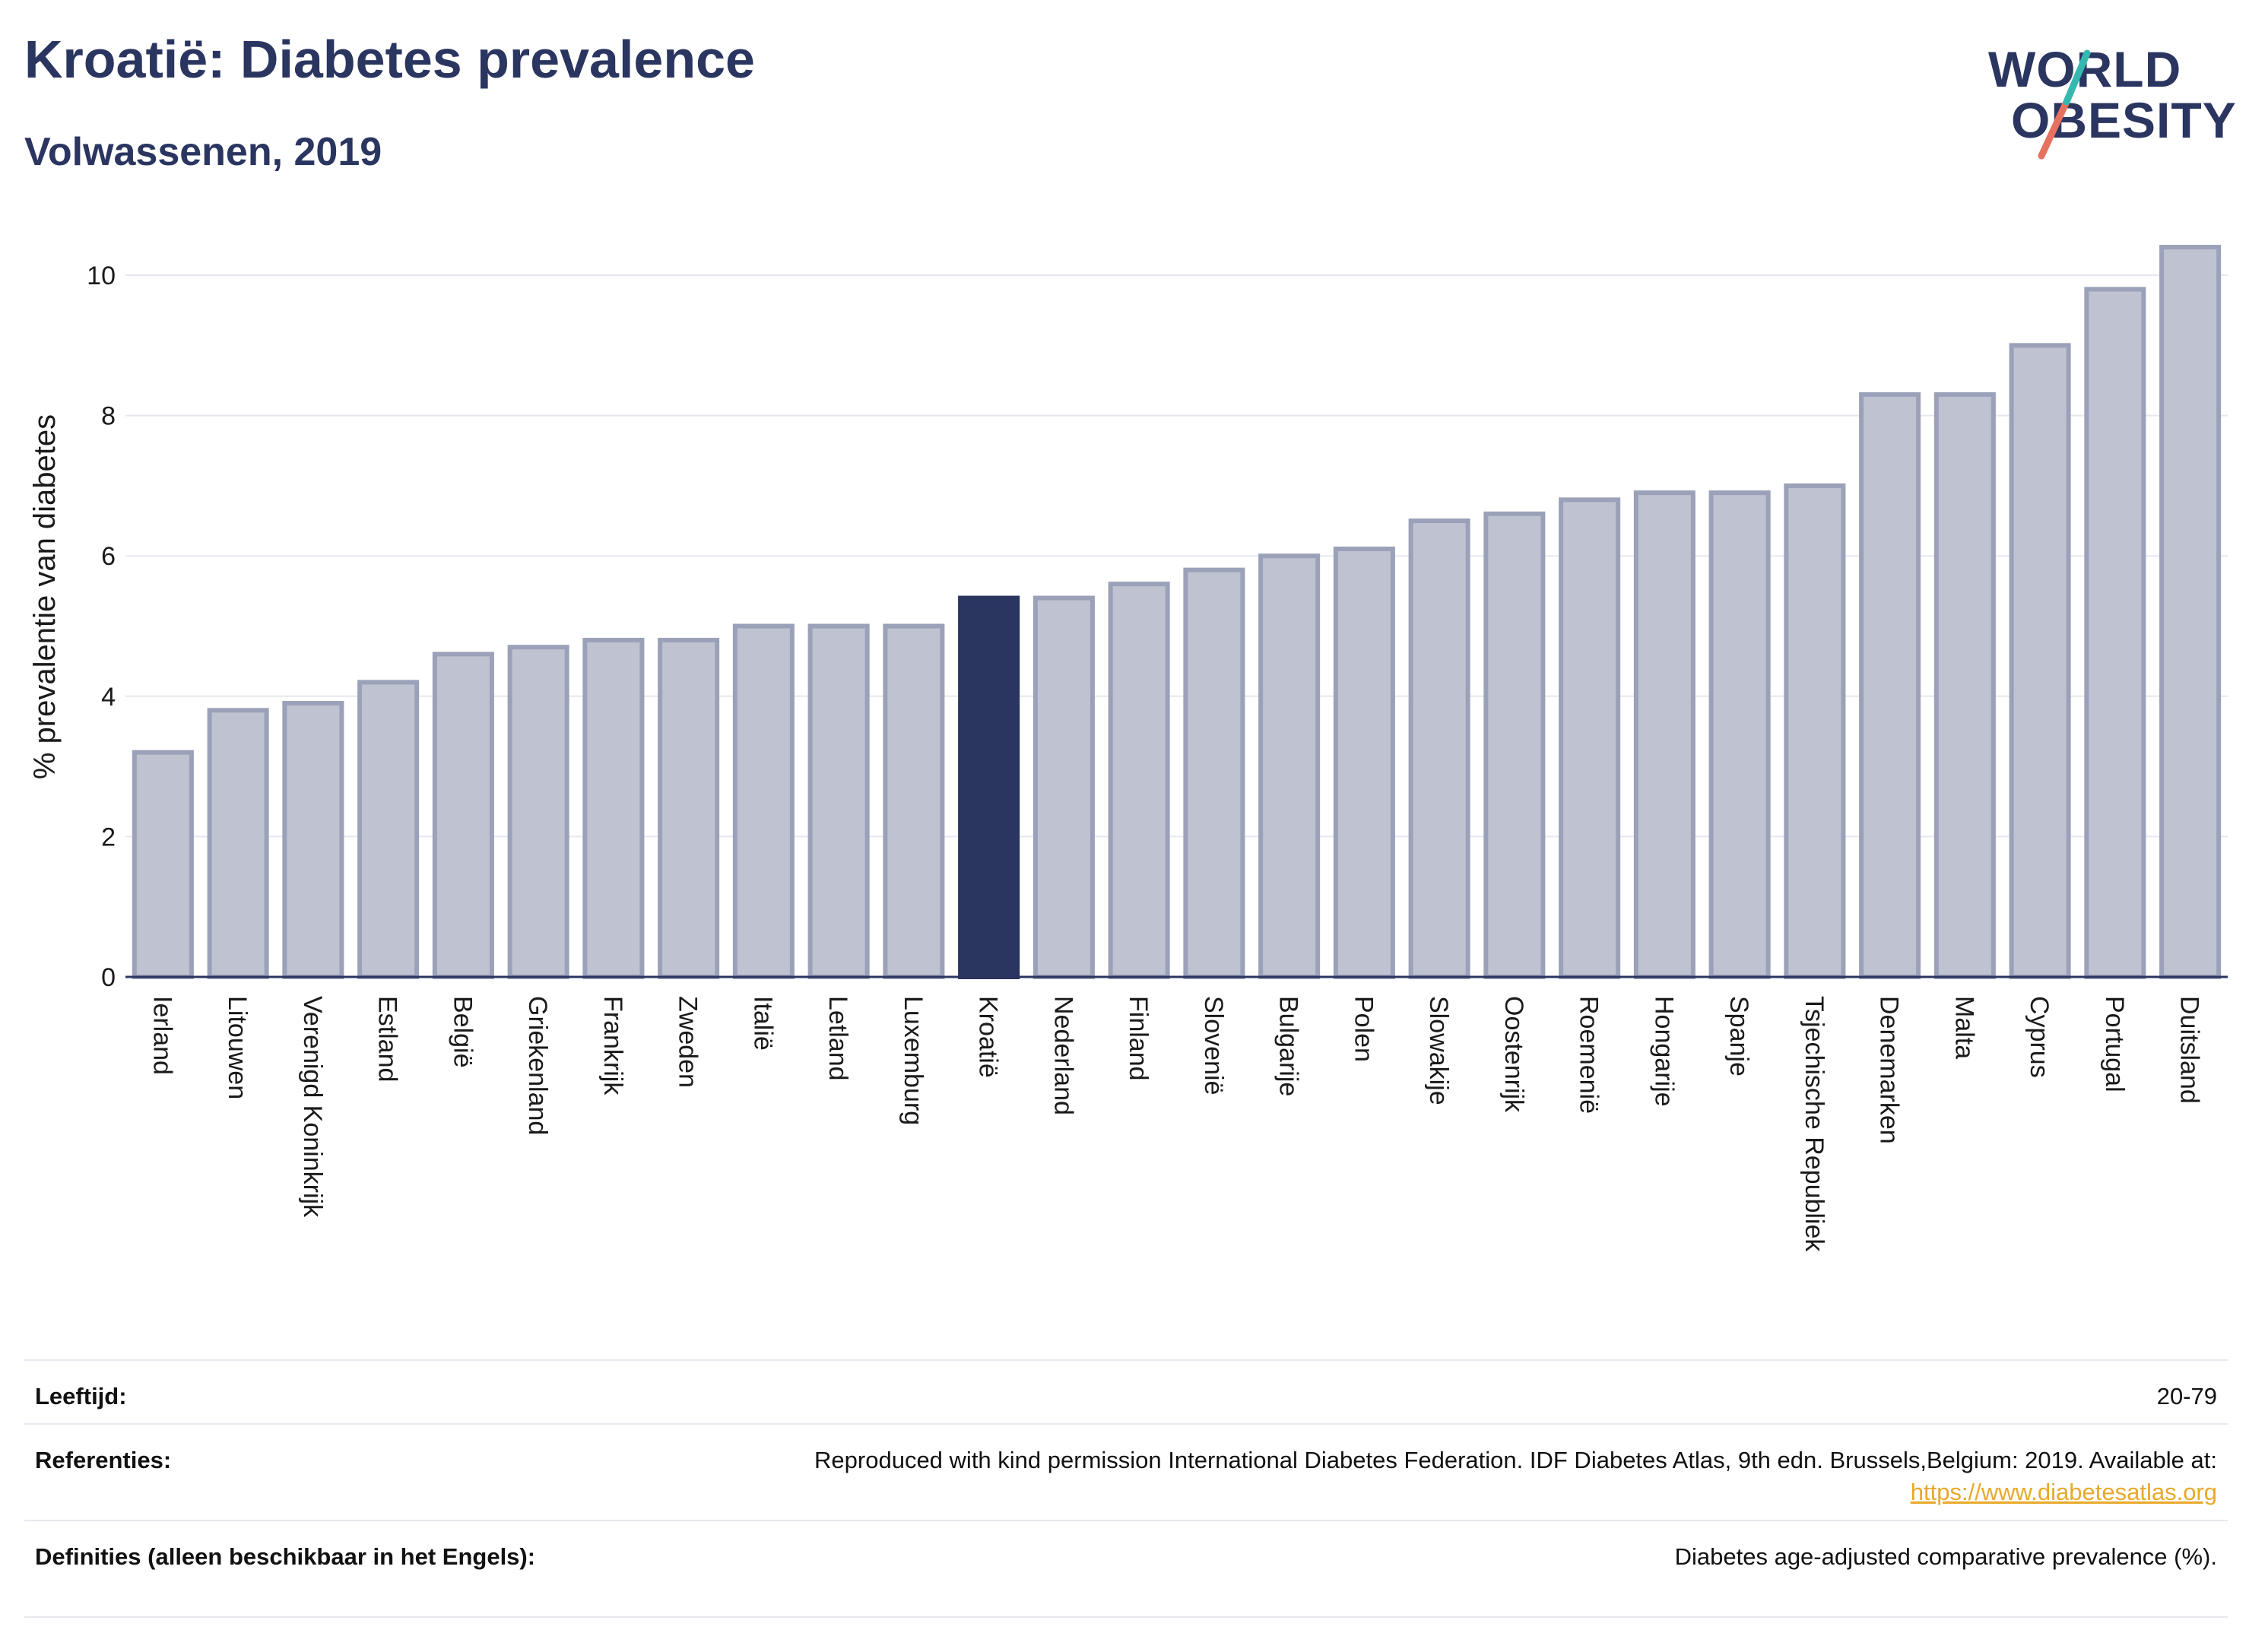 This screenshot has height=1652, width=2249. I want to click on x-tick-label: Ierland, so click(162, 1035).